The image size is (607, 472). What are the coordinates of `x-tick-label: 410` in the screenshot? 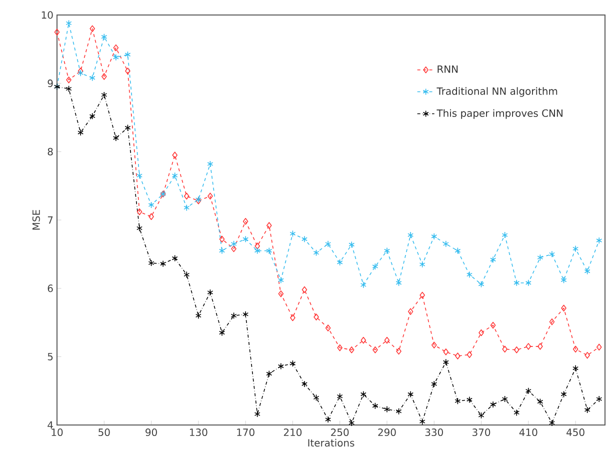 It's located at (528, 432).